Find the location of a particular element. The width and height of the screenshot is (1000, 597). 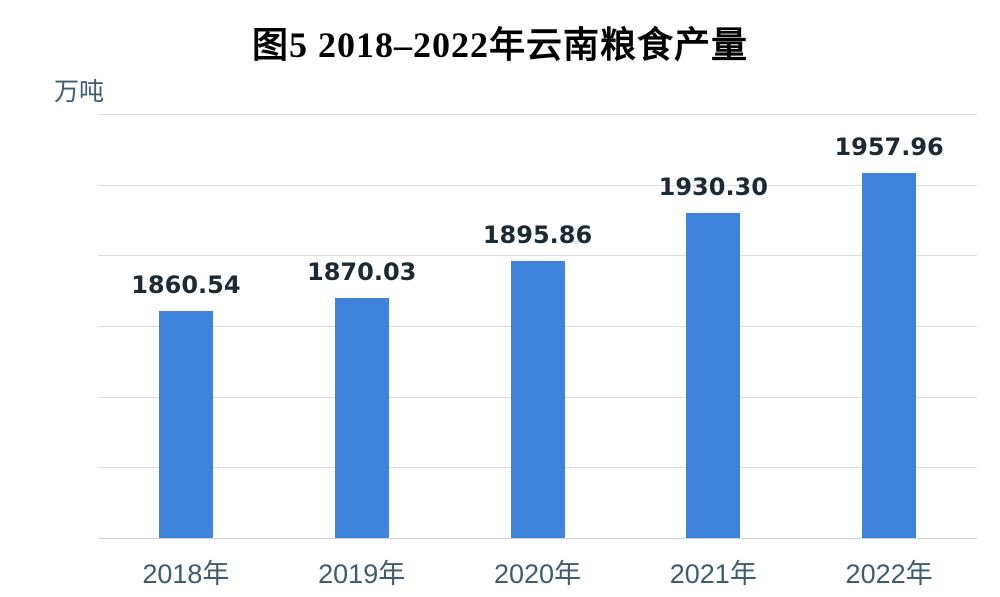

gridline-1900 is located at coordinates (537, 256).